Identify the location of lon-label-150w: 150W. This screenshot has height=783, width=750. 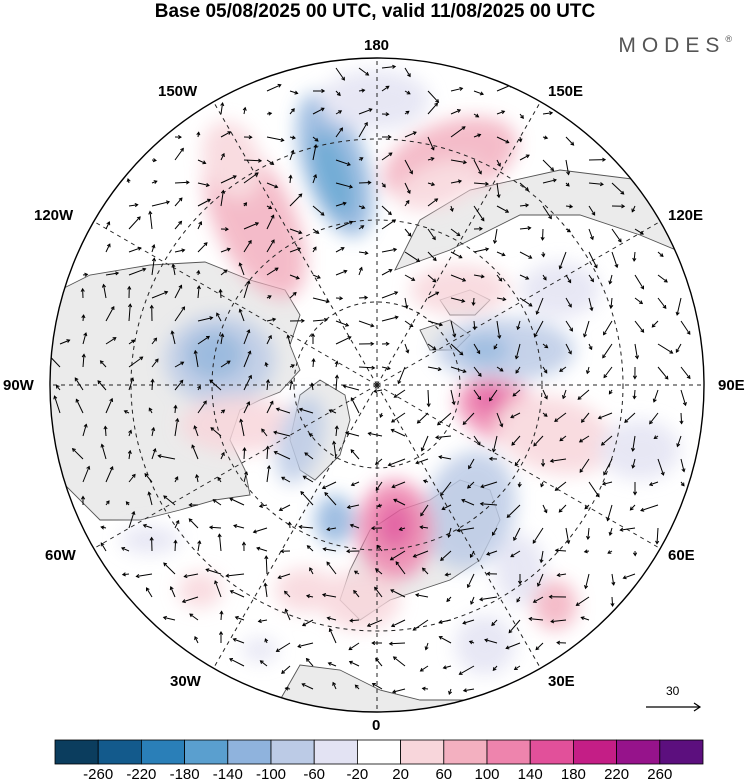
(178, 91).